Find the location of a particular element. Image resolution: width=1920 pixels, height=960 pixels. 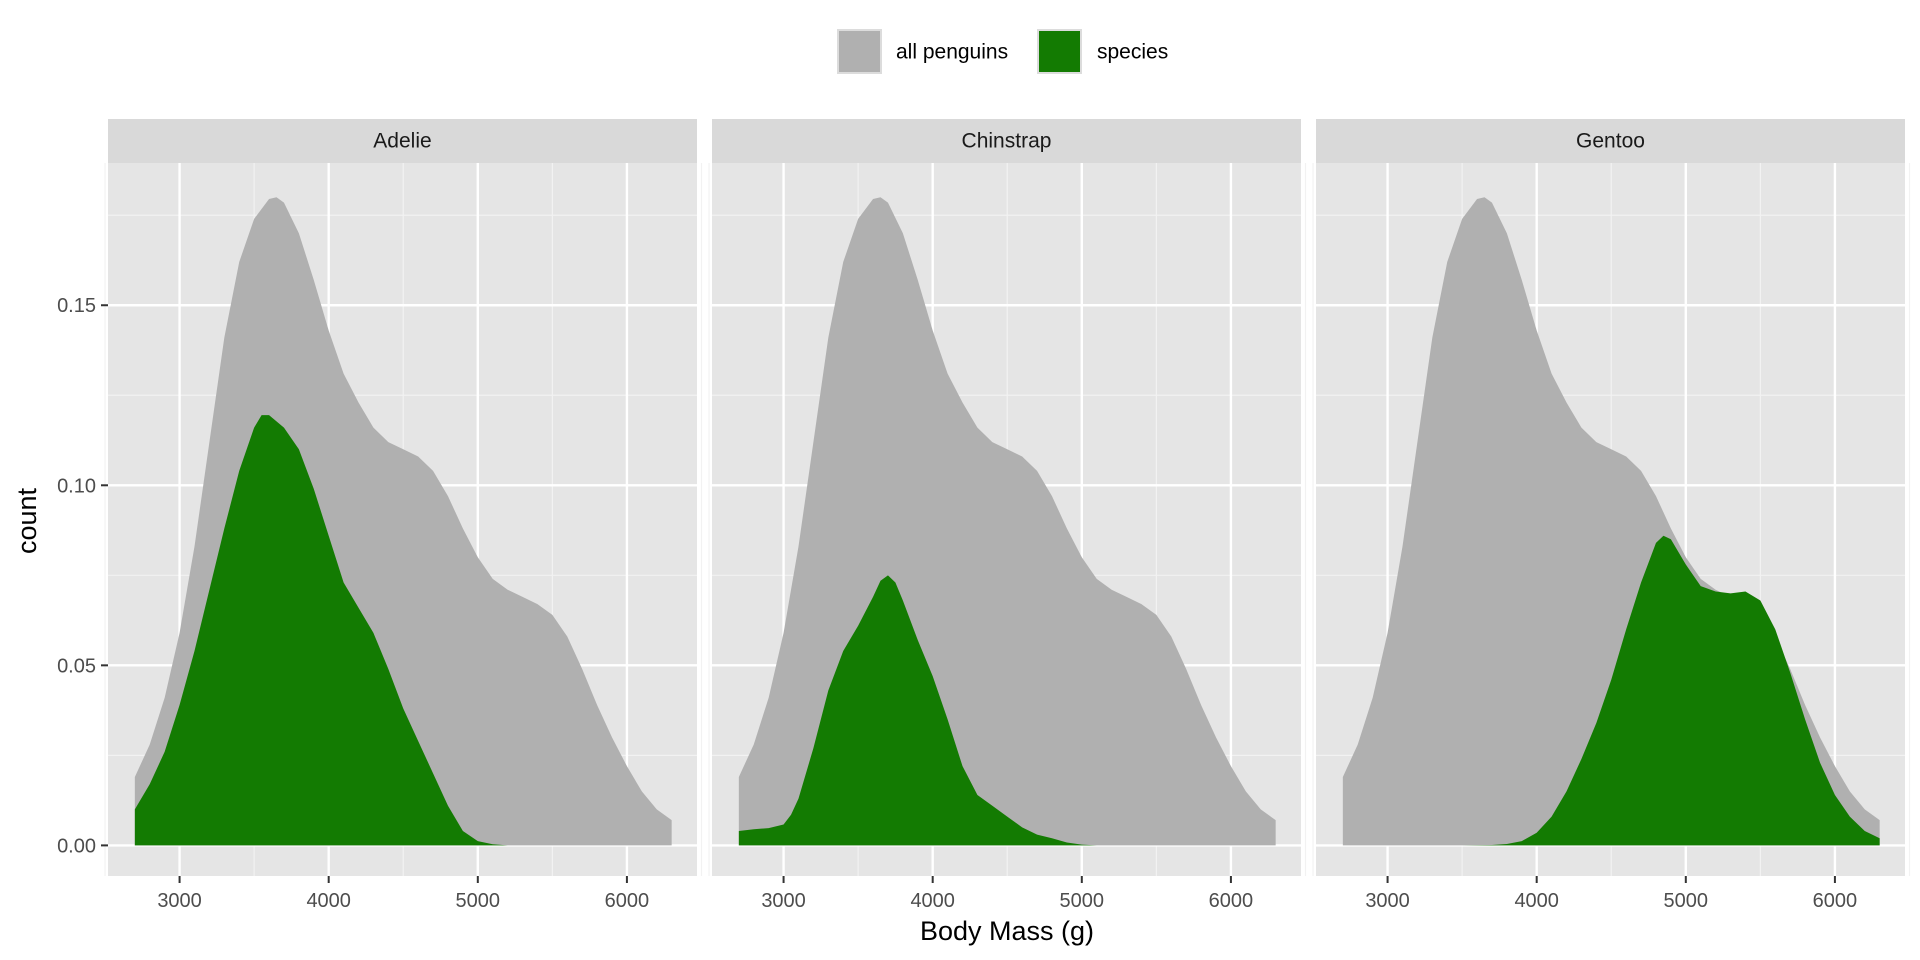

legend: all penguins species is located at coordinates (1002, 51).